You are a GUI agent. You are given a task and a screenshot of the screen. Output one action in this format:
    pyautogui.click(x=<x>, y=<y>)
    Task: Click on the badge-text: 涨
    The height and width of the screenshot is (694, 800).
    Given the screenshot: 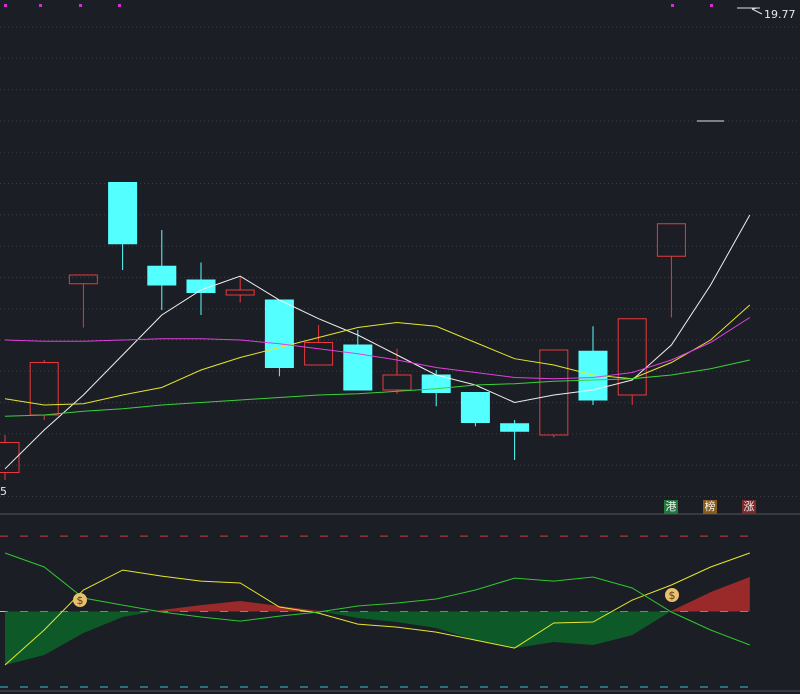 What is the action you would take?
    pyautogui.click(x=749, y=506)
    